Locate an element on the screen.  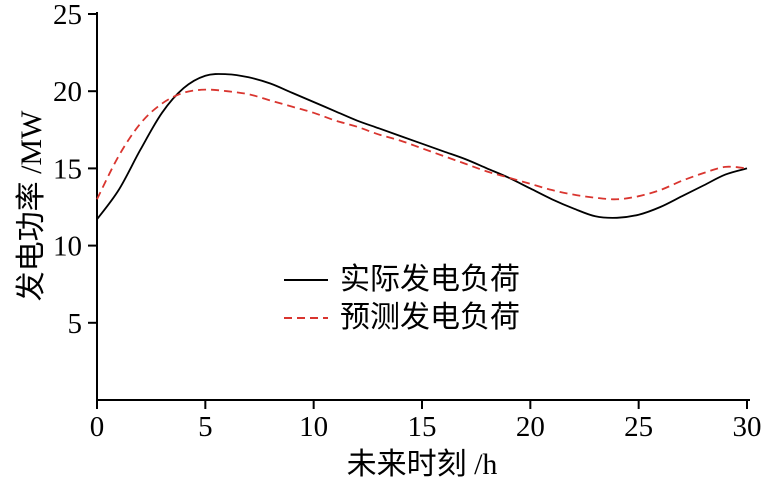
x-tick-label: 20 is located at coordinates (530, 427).